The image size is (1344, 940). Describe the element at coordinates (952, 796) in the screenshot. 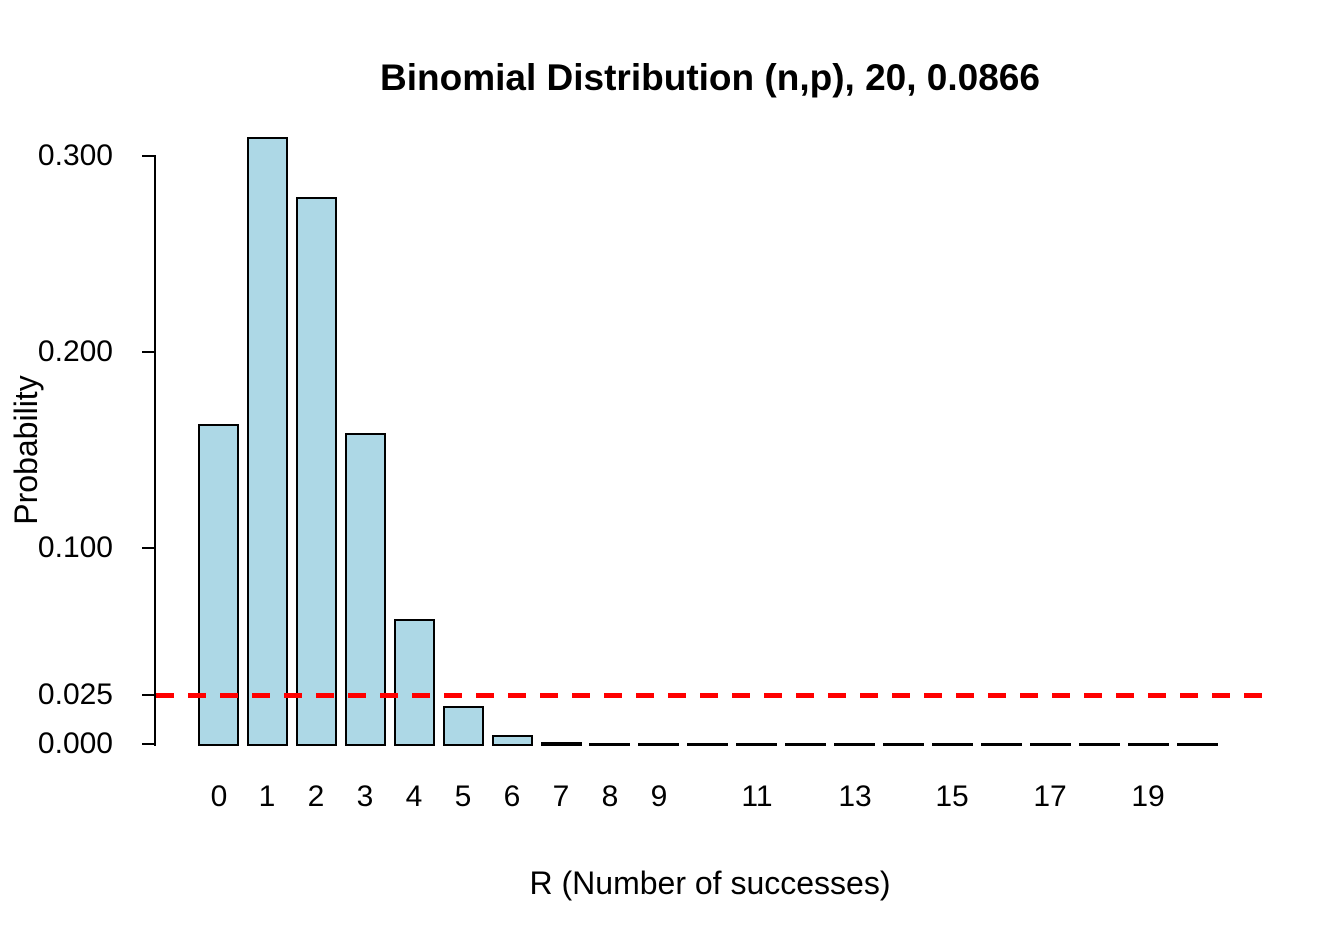

I see `x-tick-label: 15` at that location.